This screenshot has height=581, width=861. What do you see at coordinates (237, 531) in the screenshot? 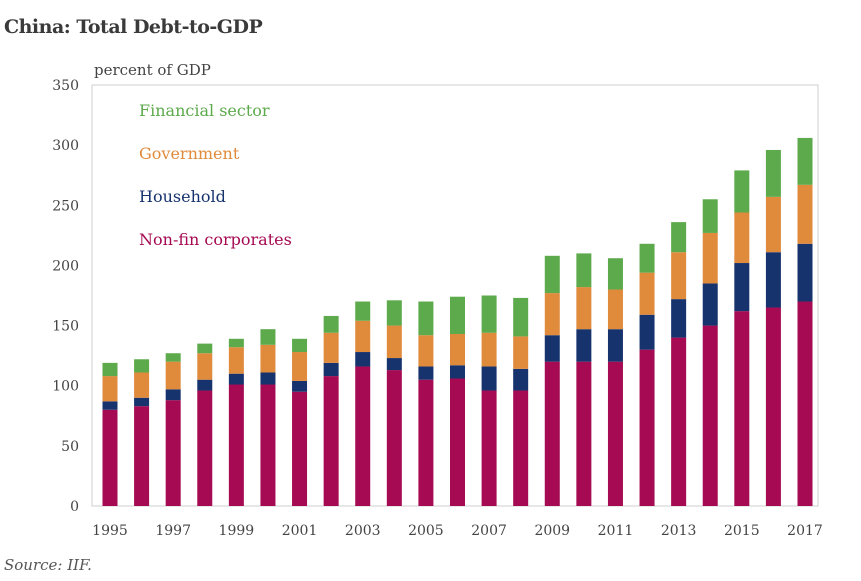
I see `x-tick-label: 1999` at bounding box center [237, 531].